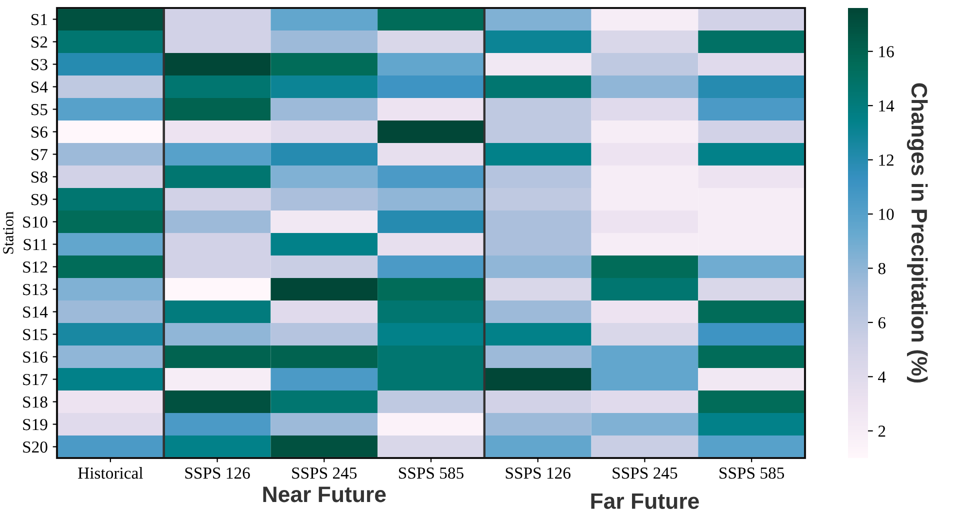  What do you see at coordinates (324, 494) in the screenshot?
I see `text: Near Future` at bounding box center [324, 494].